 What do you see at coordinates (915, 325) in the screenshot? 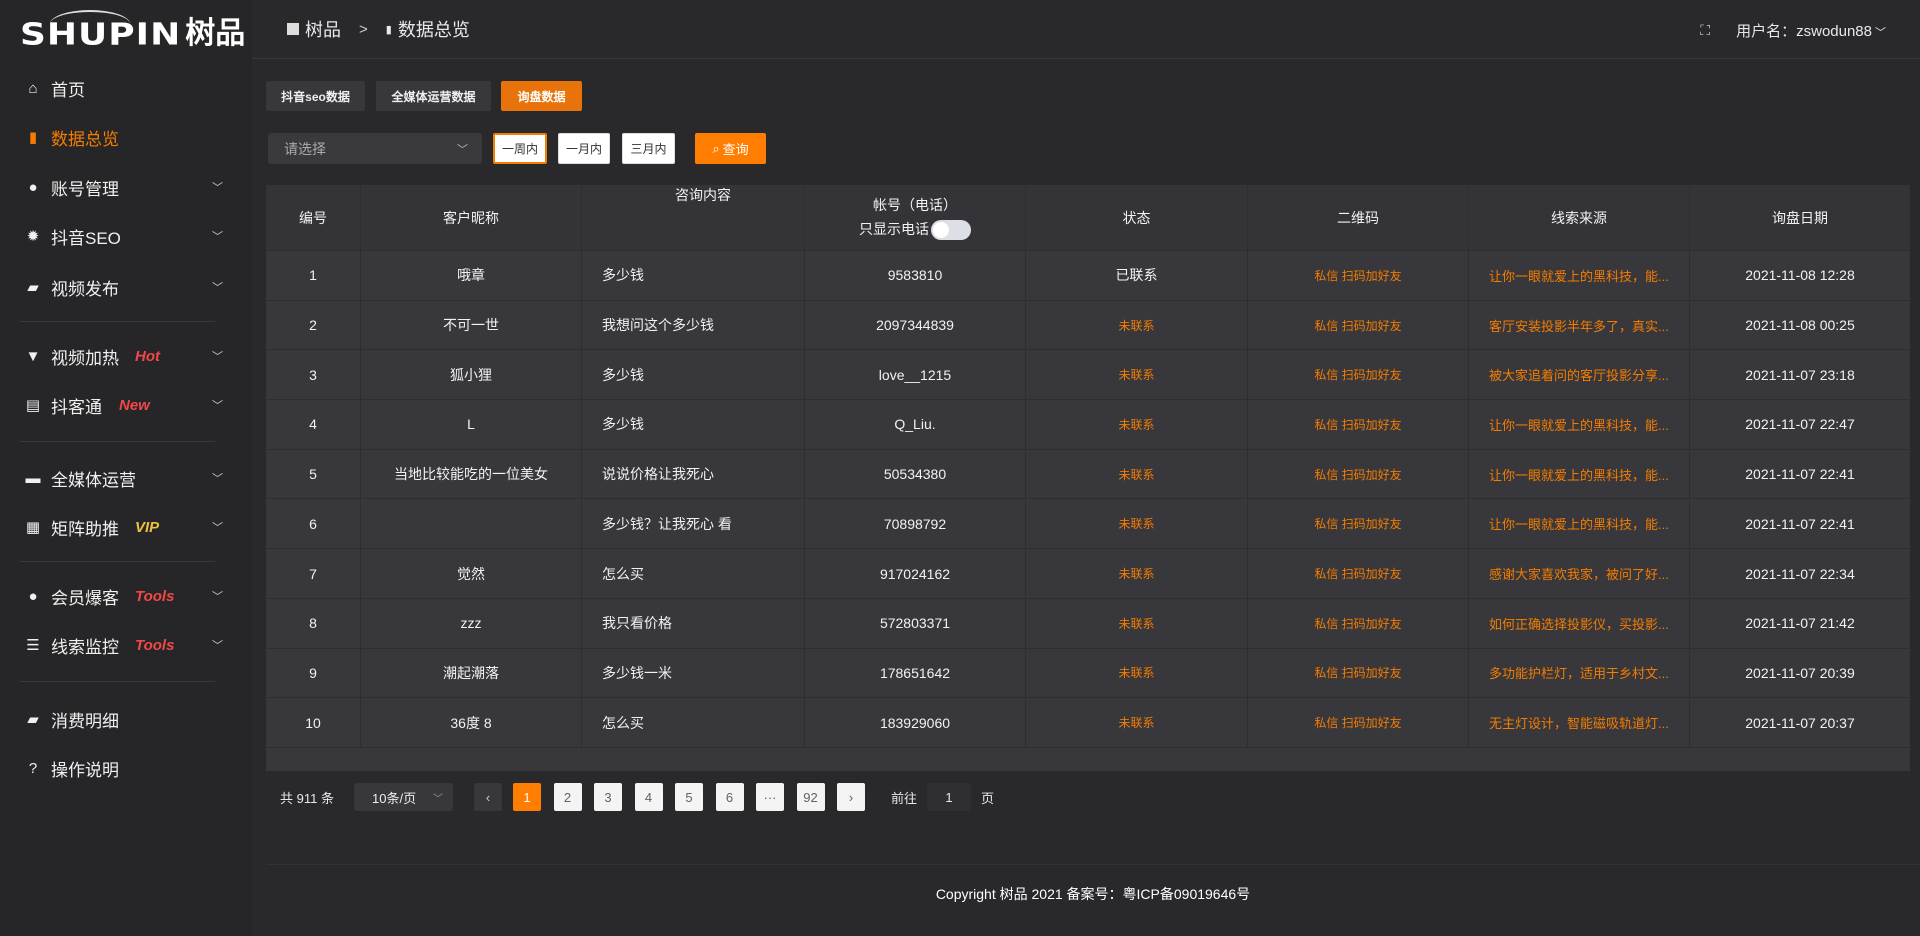
I see `account: 2097344839` at bounding box center [915, 325].